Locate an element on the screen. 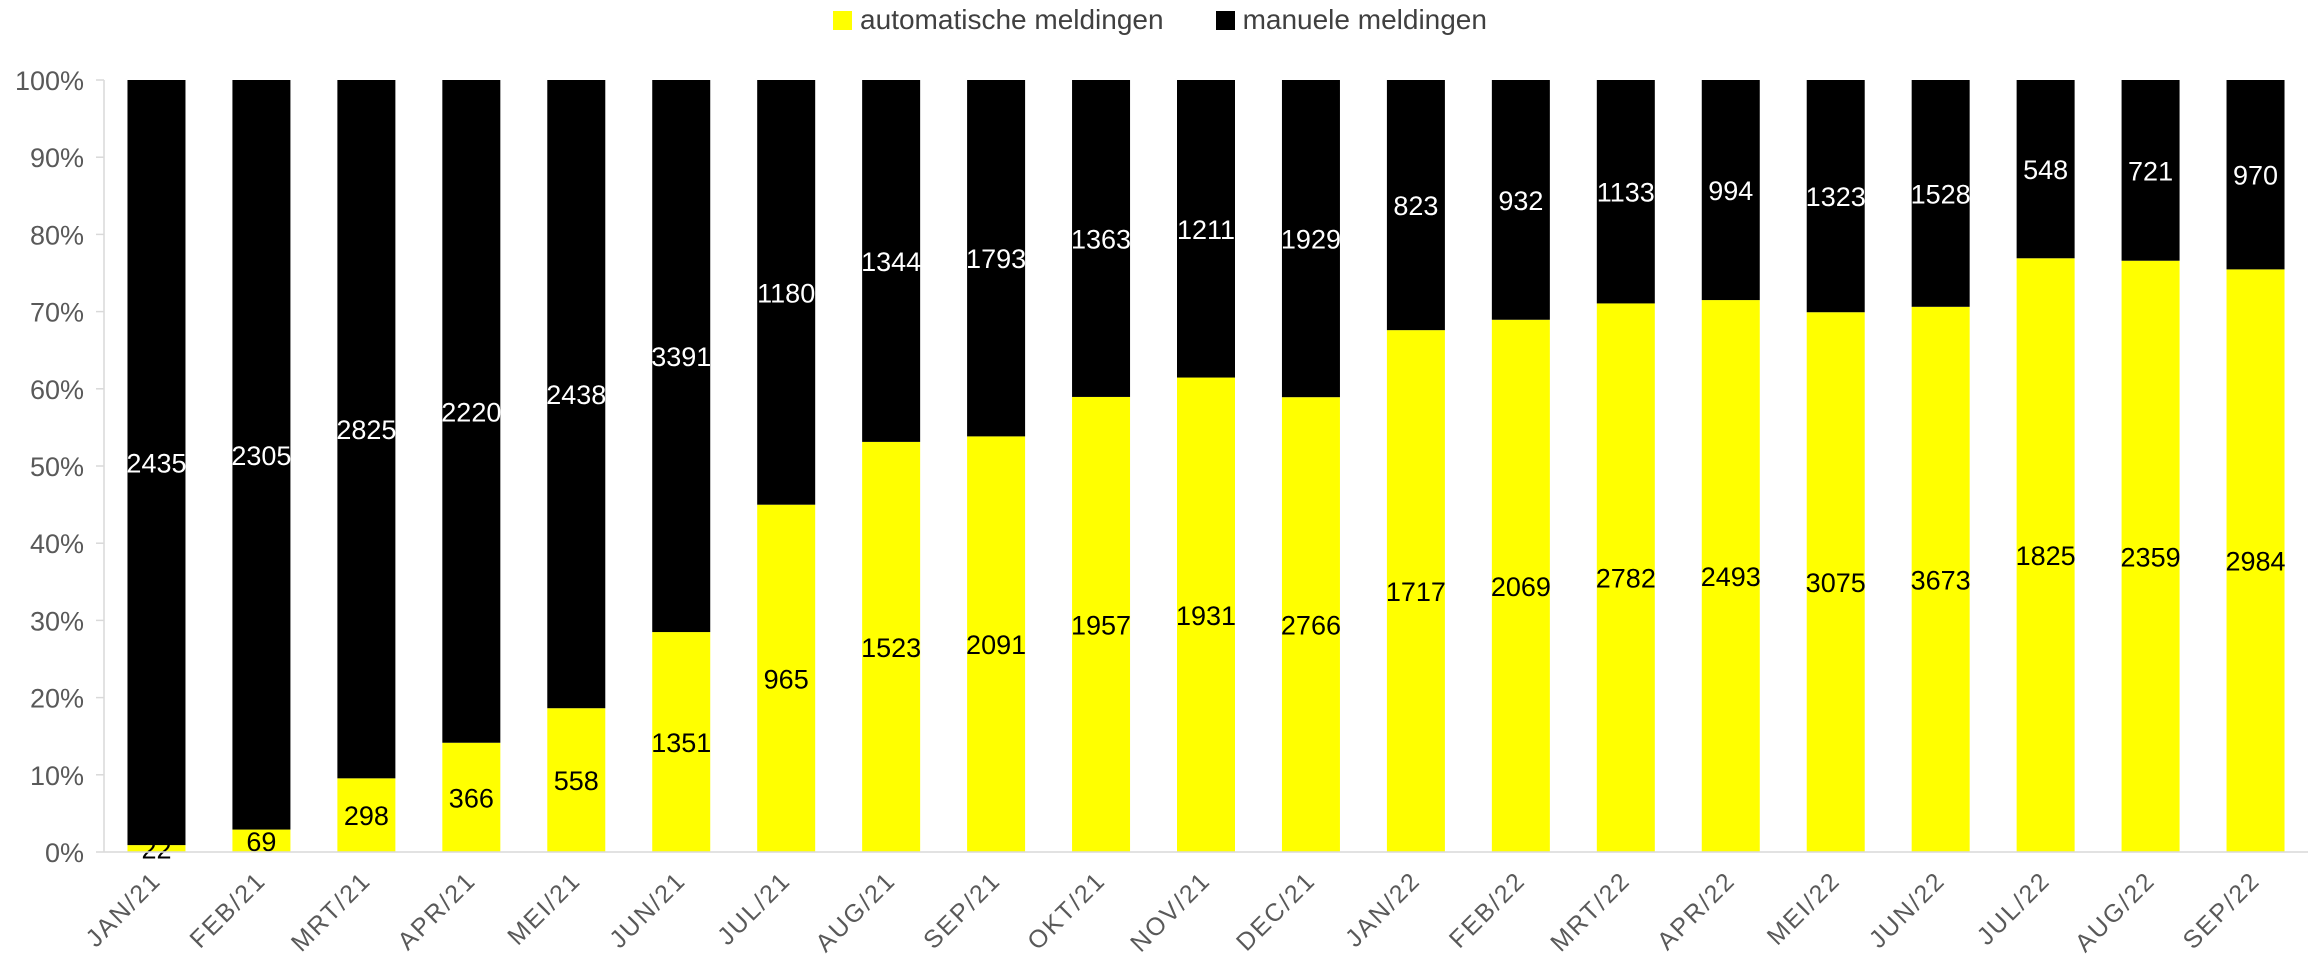 Image resolution: width=2320 pixels, height=970 pixels. x-tick-label: JUN/22 is located at coordinates (1907, 909).